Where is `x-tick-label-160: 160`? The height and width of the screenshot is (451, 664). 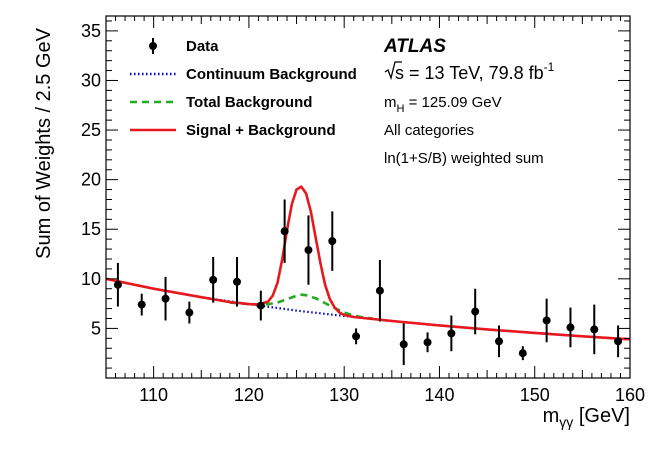 x-tick-label-160: 160 is located at coordinates (630, 395).